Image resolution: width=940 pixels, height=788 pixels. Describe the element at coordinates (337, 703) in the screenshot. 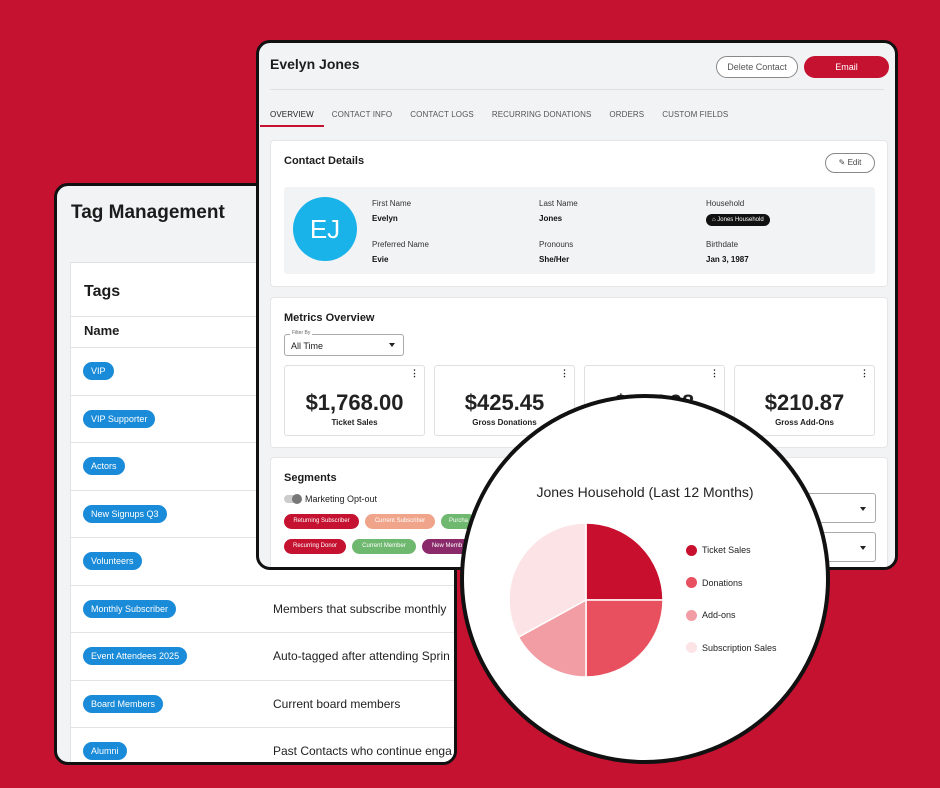

I see `tag-description: Current board members` at that location.